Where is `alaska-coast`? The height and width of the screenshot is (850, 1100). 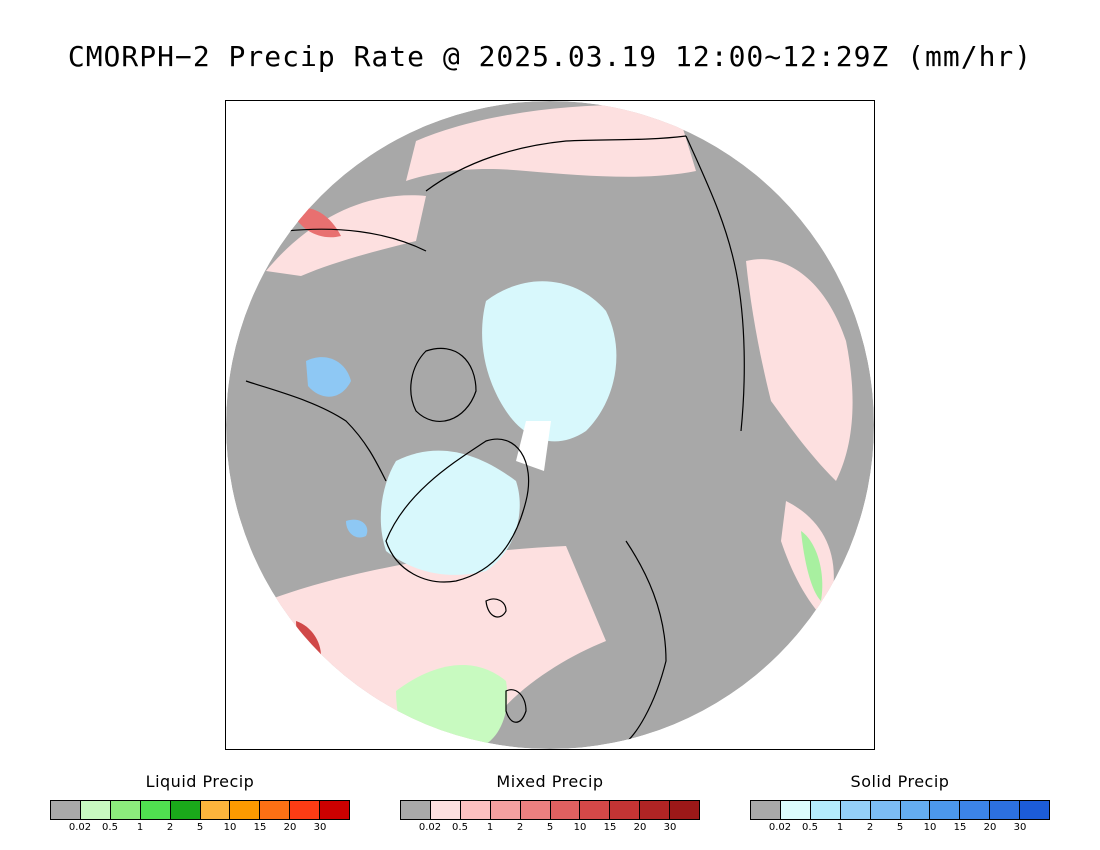 alaska-coast is located at coordinates (356, 240).